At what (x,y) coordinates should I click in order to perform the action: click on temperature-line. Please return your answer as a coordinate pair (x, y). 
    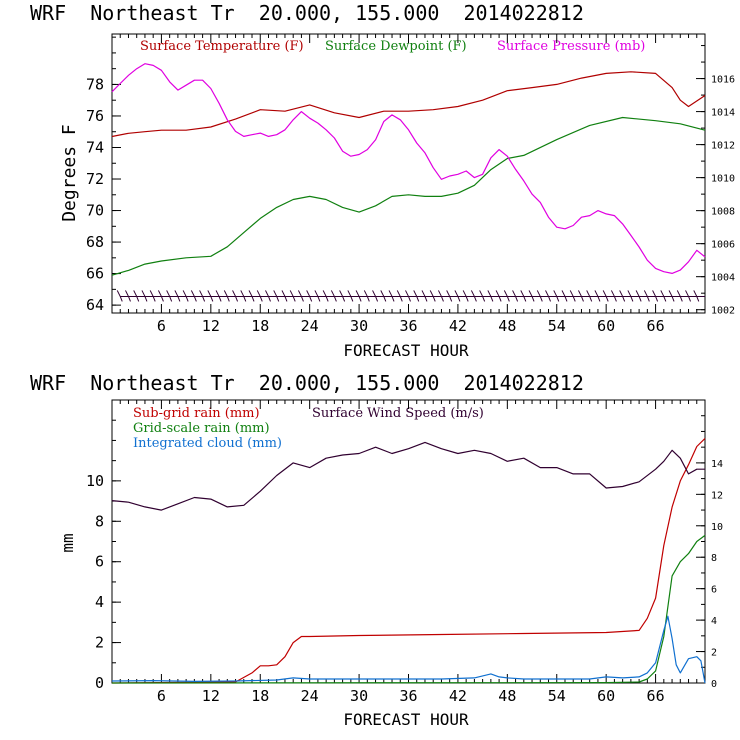
    Looking at the image, I should click on (408, 104).